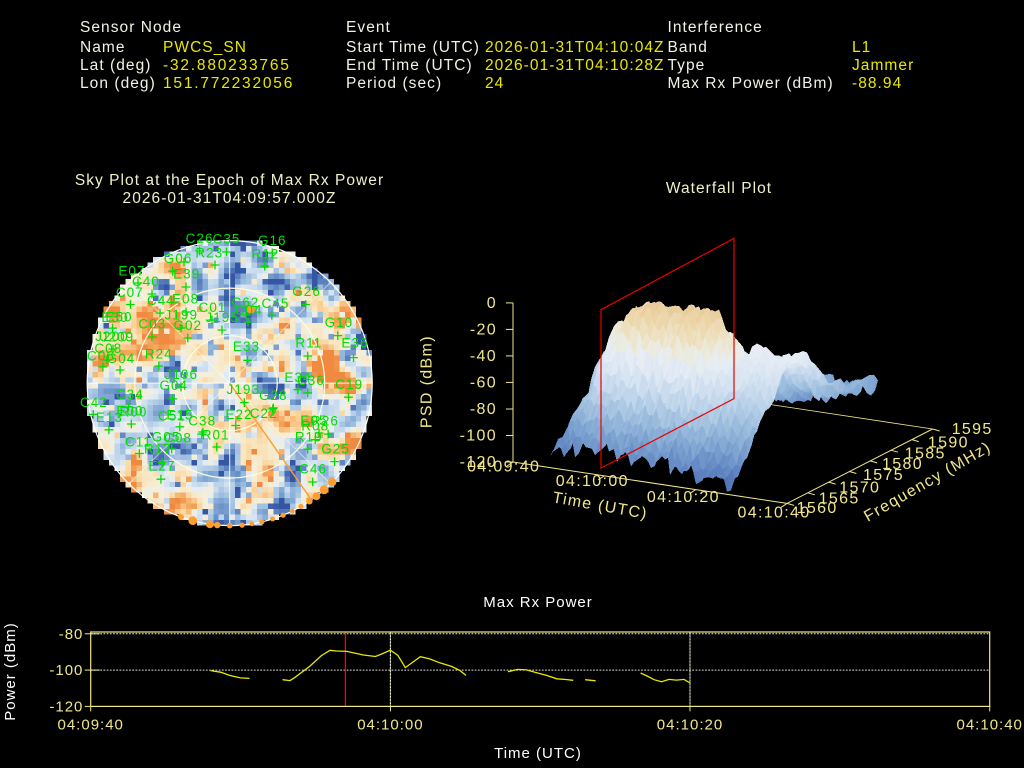  I want to click on svg-text: G05, so click(166, 437).